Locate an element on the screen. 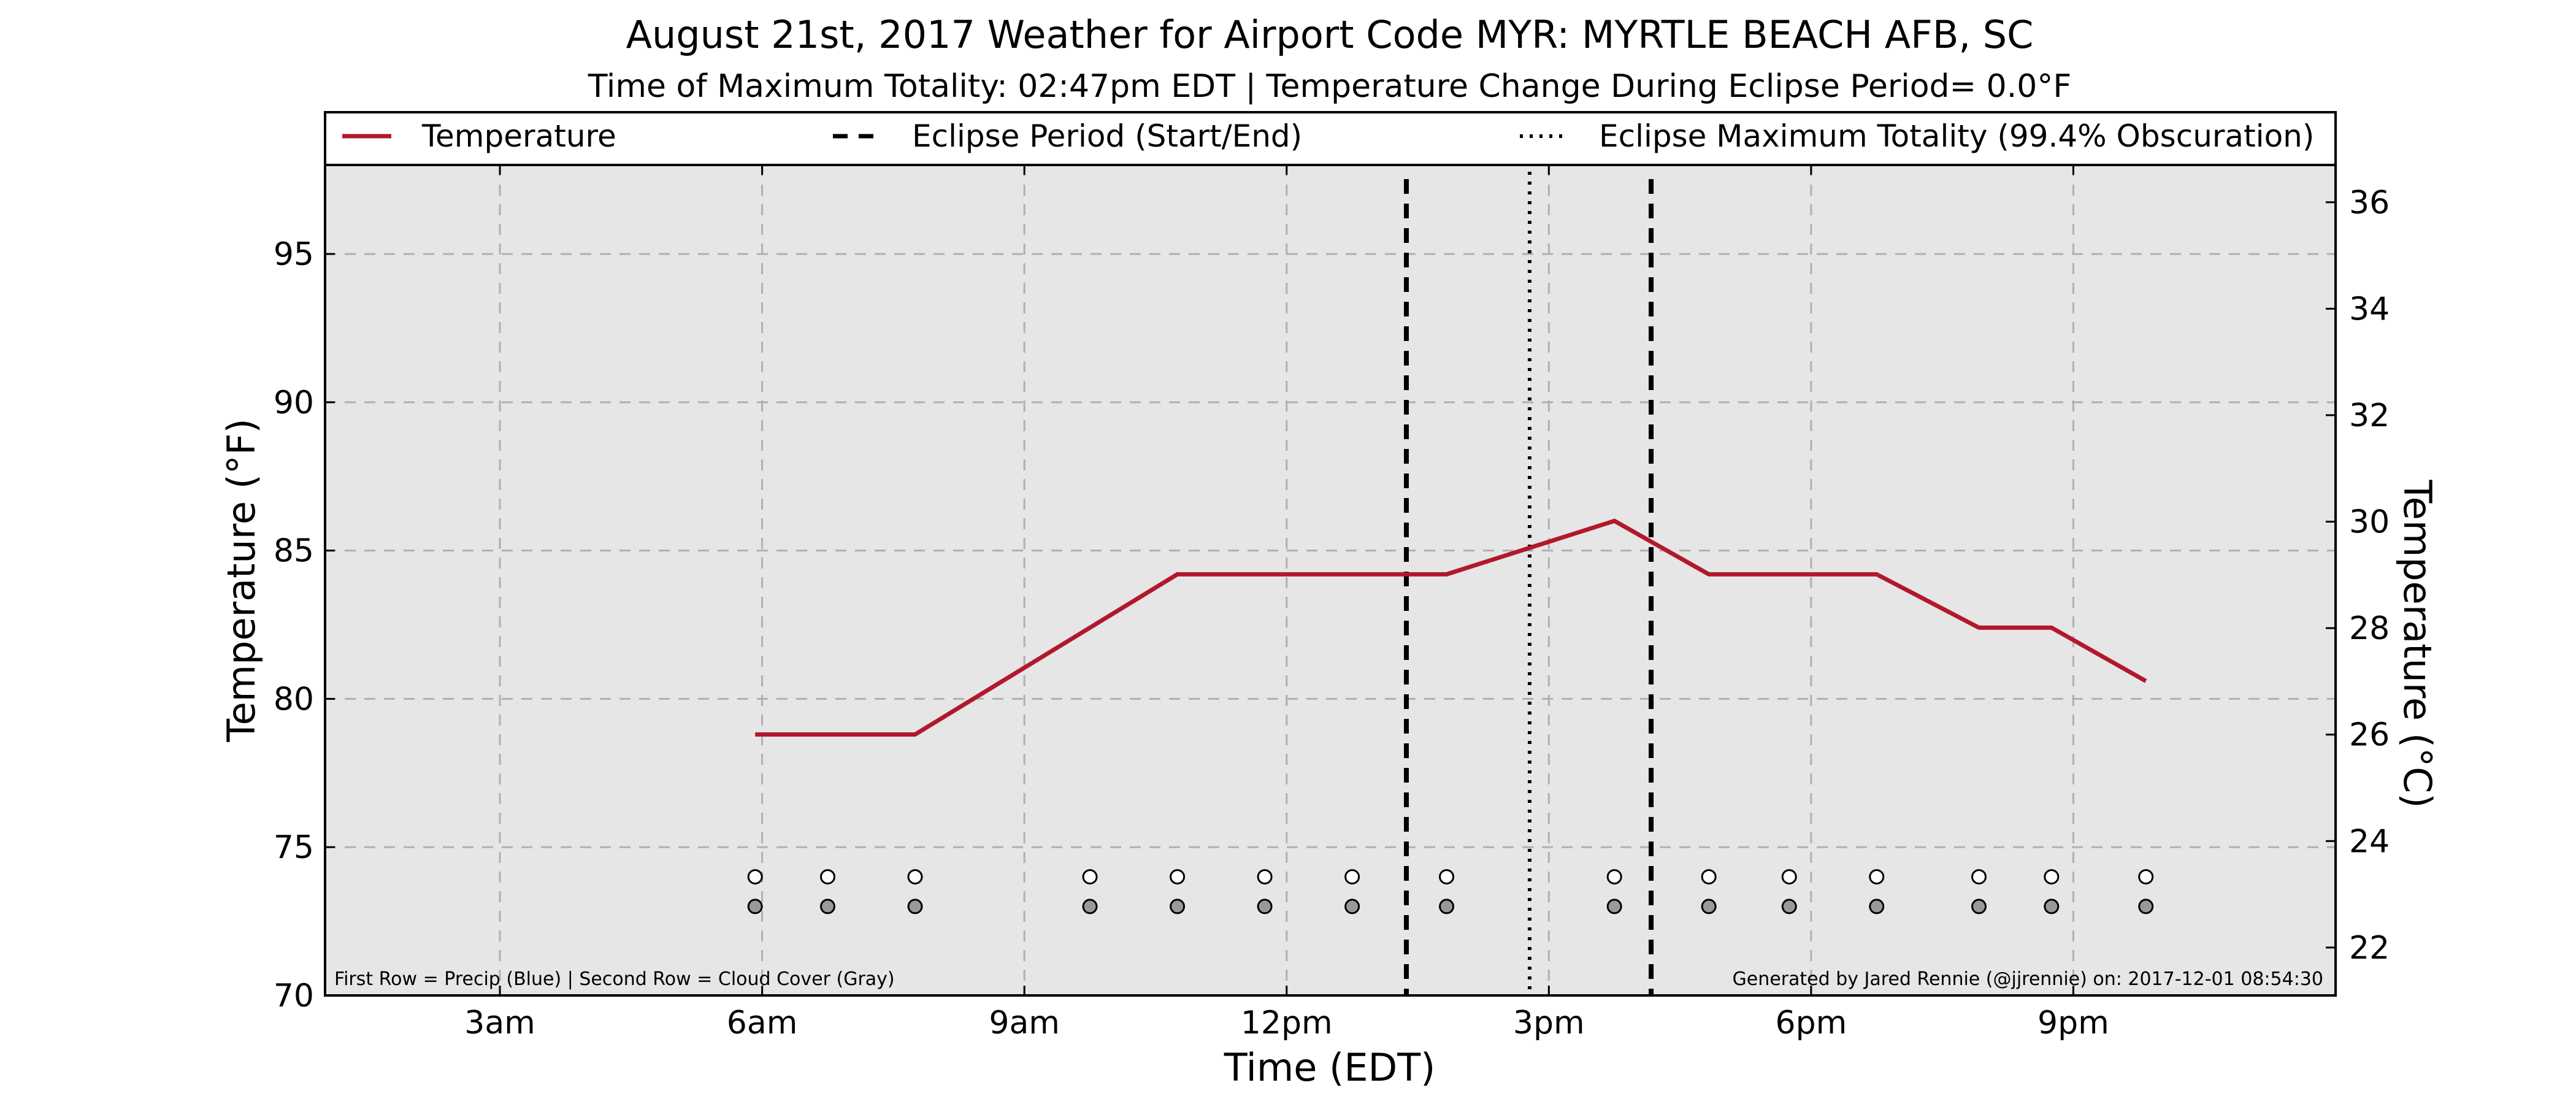  y-tick-label: 95 is located at coordinates (294, 254).